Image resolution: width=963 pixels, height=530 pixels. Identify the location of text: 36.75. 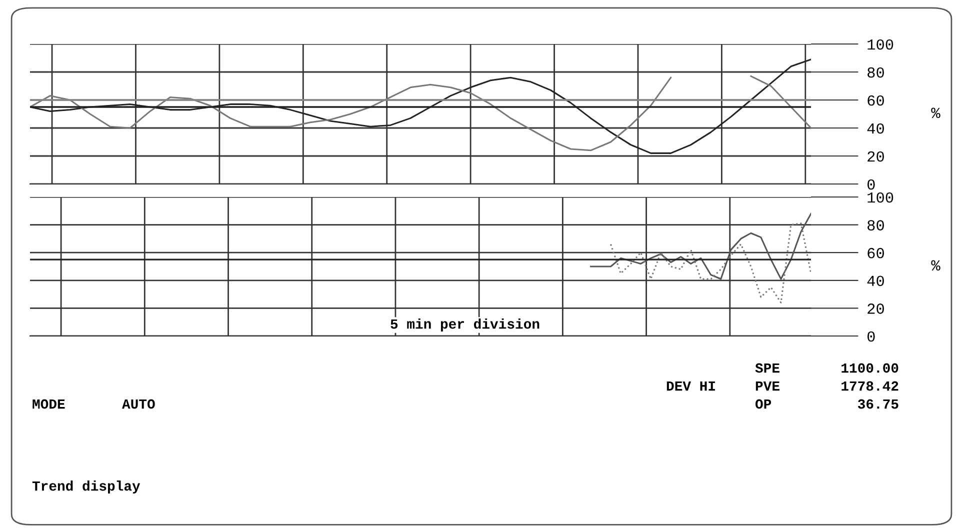
(878, 404).